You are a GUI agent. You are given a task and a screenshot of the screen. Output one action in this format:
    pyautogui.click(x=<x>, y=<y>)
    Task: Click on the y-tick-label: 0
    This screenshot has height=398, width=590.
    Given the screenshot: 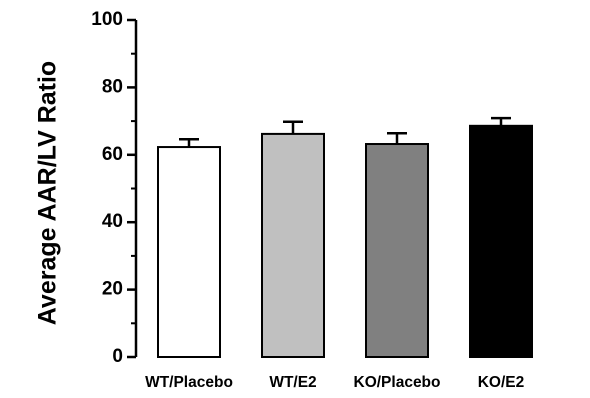 What is the action you would take?
    pyautogui.click(x=117, y=356)
    